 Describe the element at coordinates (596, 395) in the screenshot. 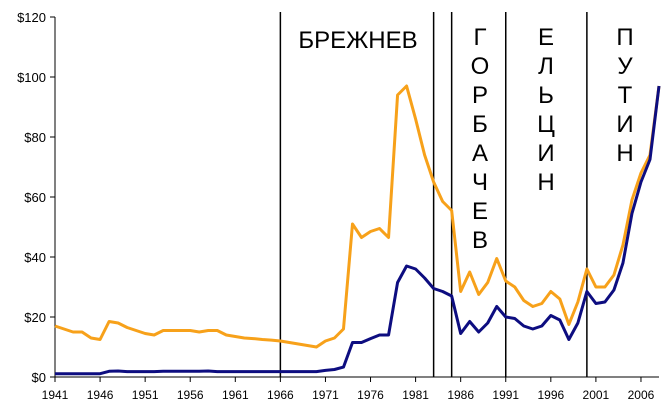

I see `x-tick-label: 2001` at that location.